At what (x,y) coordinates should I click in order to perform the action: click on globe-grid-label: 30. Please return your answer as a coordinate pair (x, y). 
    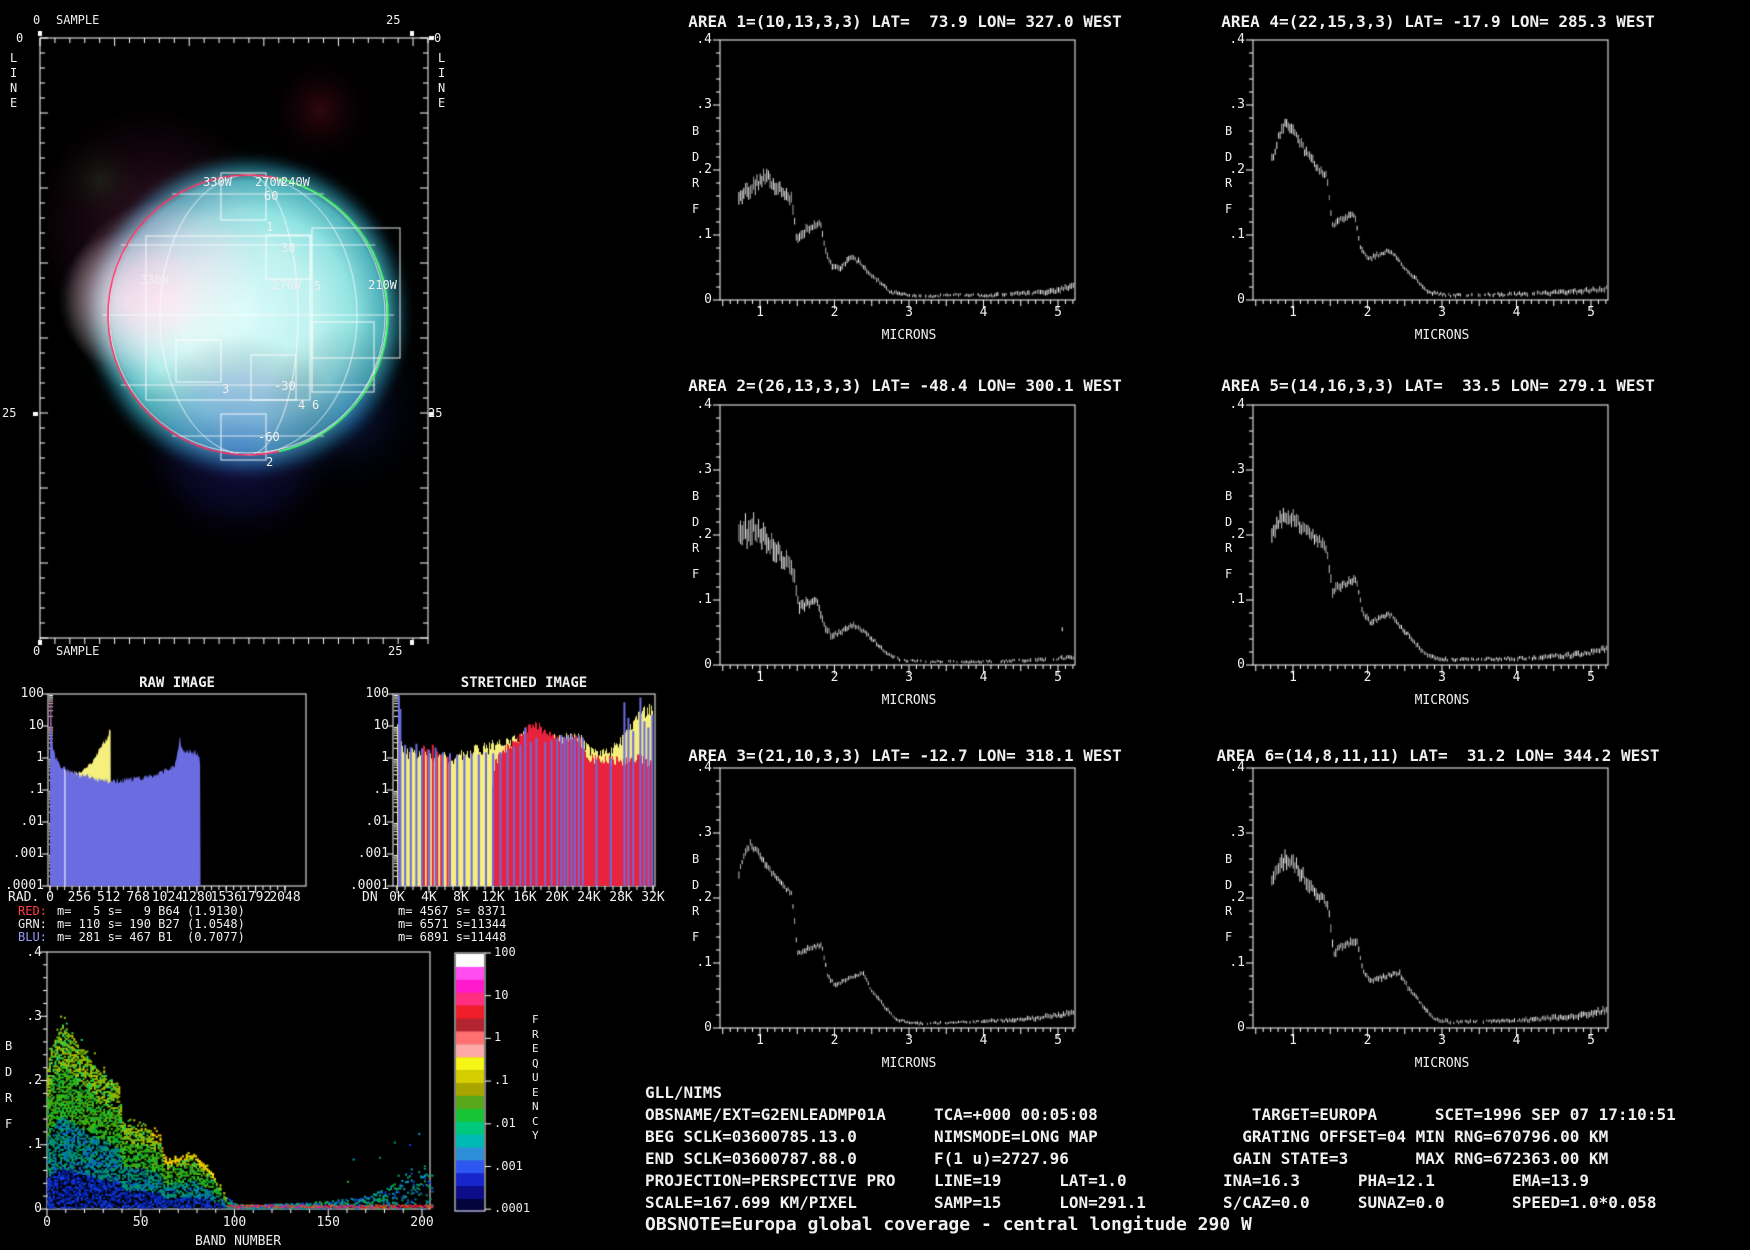
    Looking at the image, I should click on (288, 248).